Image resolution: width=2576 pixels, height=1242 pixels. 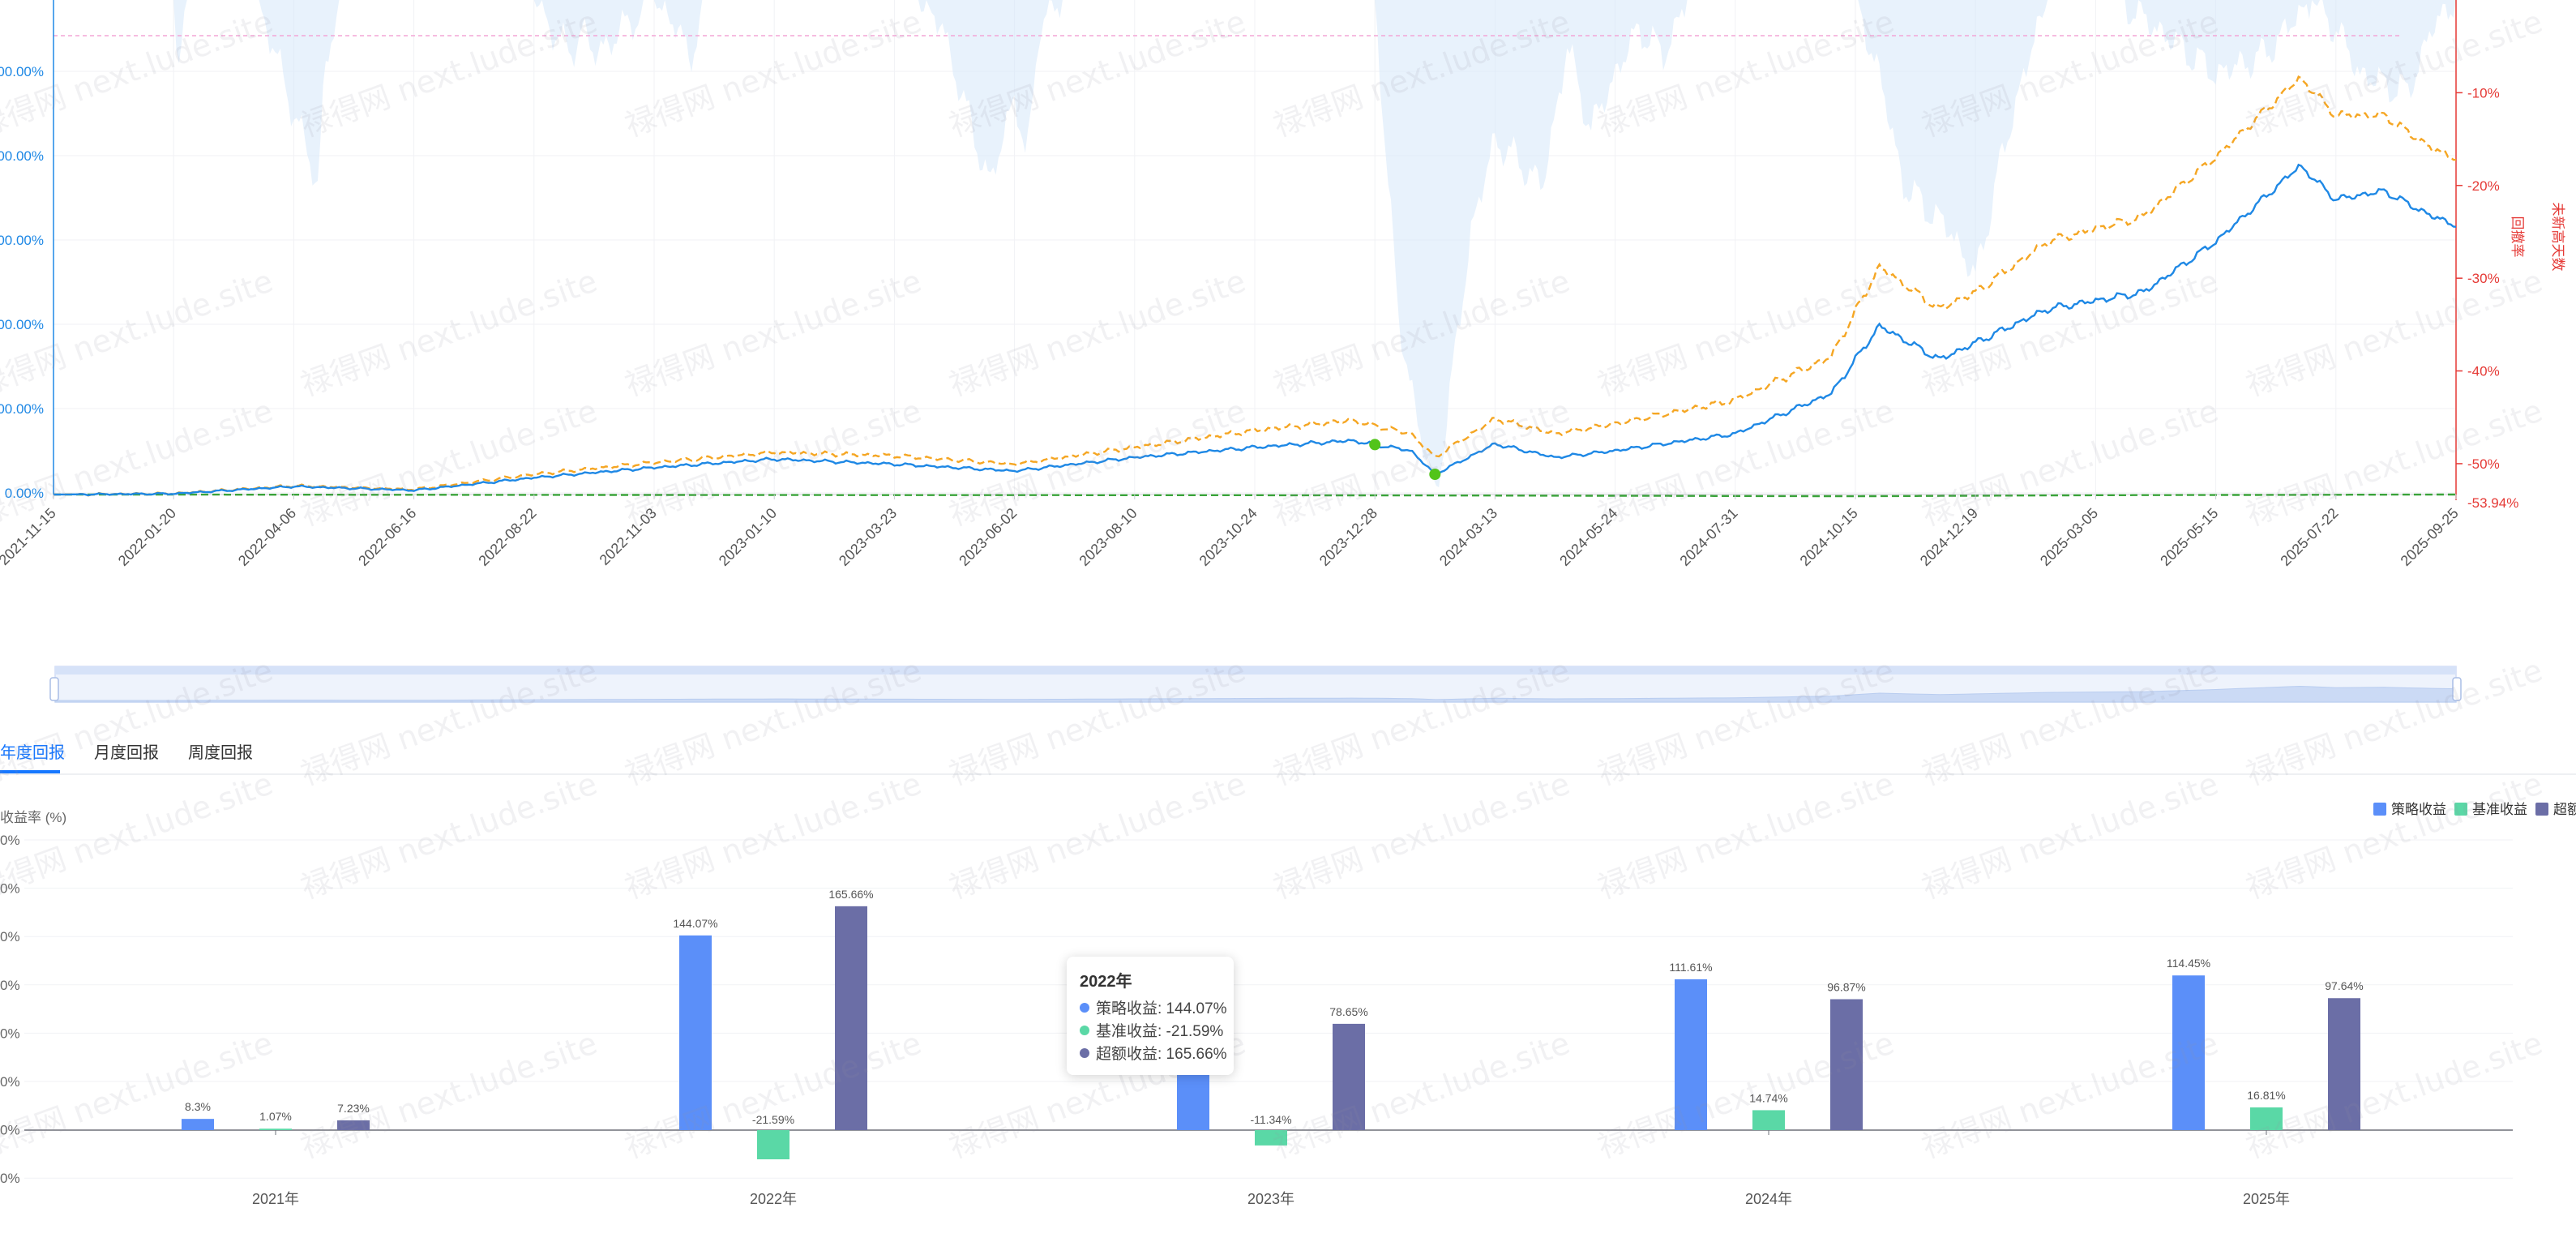 I want to click on x-axis-label: 2021-11-15, so click(x=29, y=536).